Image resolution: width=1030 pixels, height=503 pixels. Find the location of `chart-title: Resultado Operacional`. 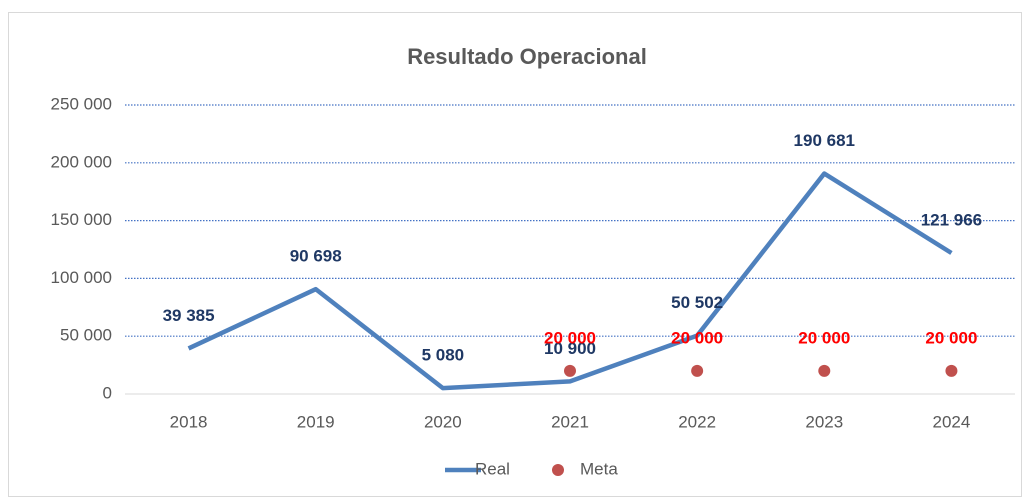

chart-title: Resultado Operacional is located at coordinates (527, 56).